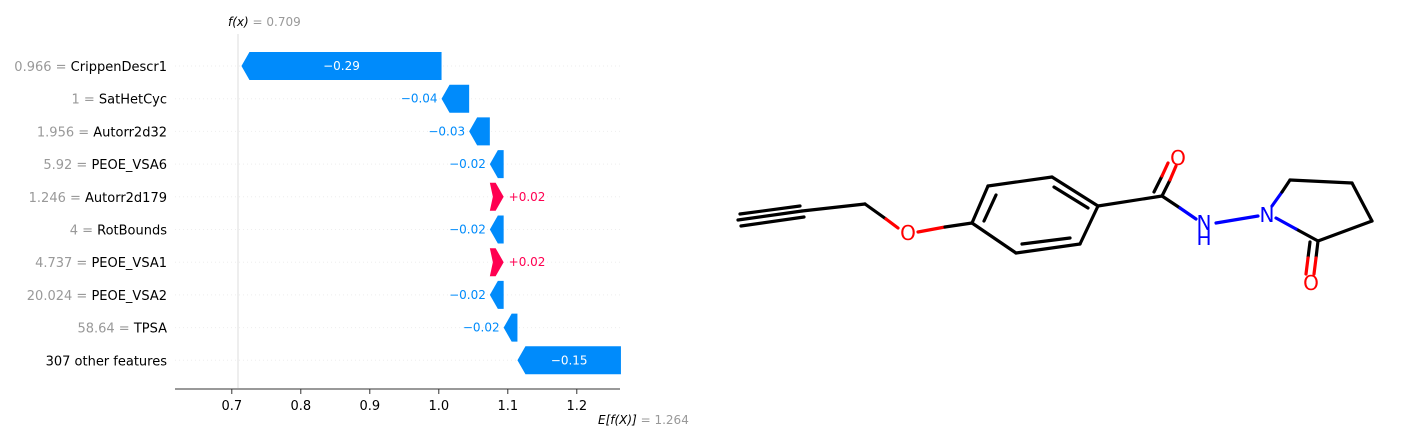 The width and height of the screenshot is (1406, 441). What do you see at coordinates (1267, 215) in the screenshot?
I see `atom-label-ring-nitrogen: N` at bounding box center [1267, 215].